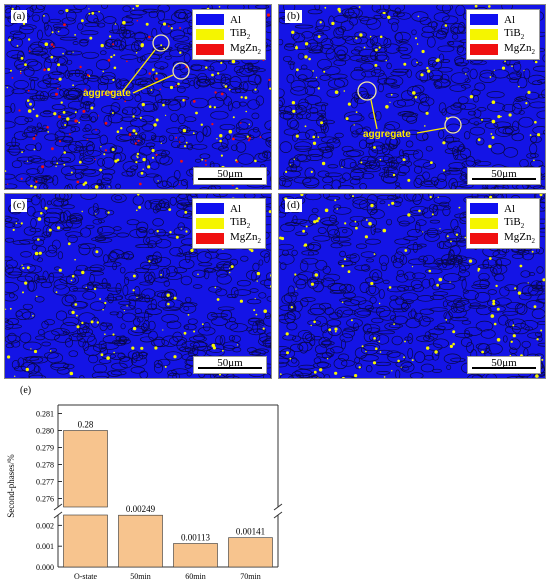  What do you see at coordinates (45, 567) in the screenshot?
I see `y-tick-label: 0.000` at bounding box center [45, 567].